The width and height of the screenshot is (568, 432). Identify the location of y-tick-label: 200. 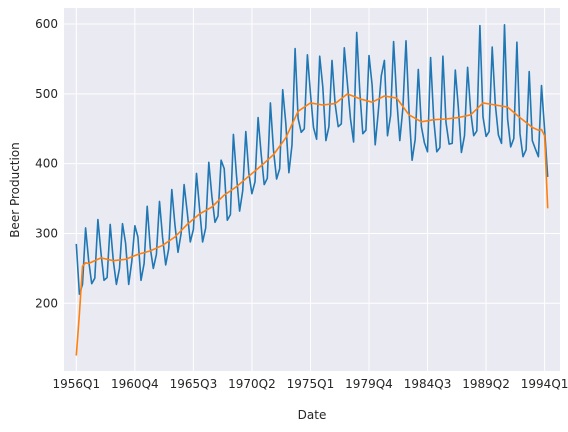
(46, 303).